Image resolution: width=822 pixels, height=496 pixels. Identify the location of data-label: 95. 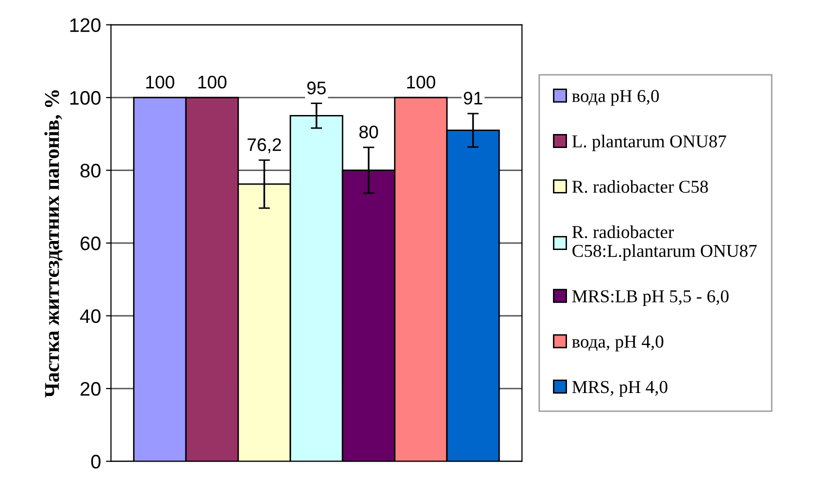
(316, 88).